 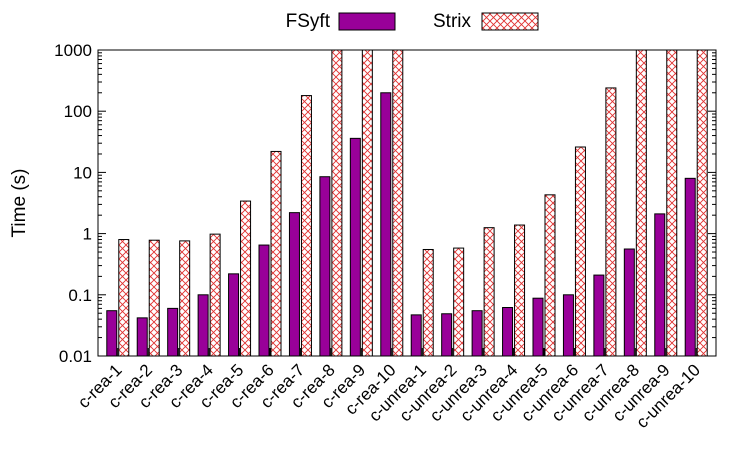 What do you see at coordinates (80, 295) in the screenshot?
I see `y-tick-label: 0.1` at bounding box center [80, 295].